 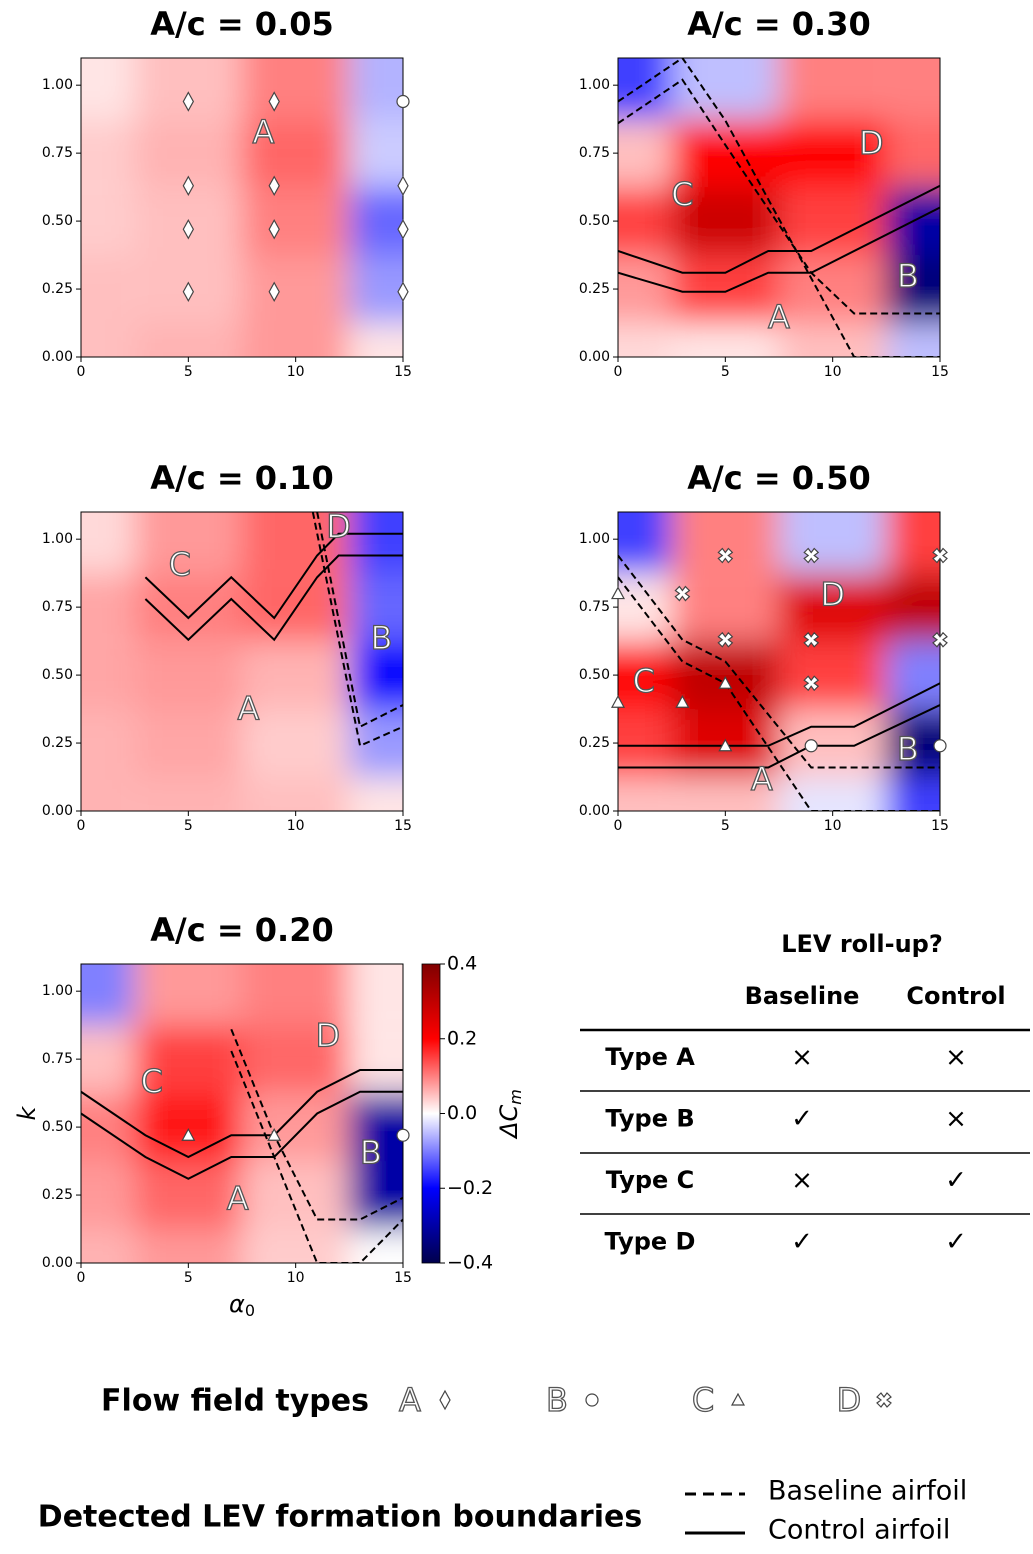 What do you see at coordinates (778, 478) in the screenshot?
I see `panel-title: A/c = 0.50` at bounding box center [778, 478].